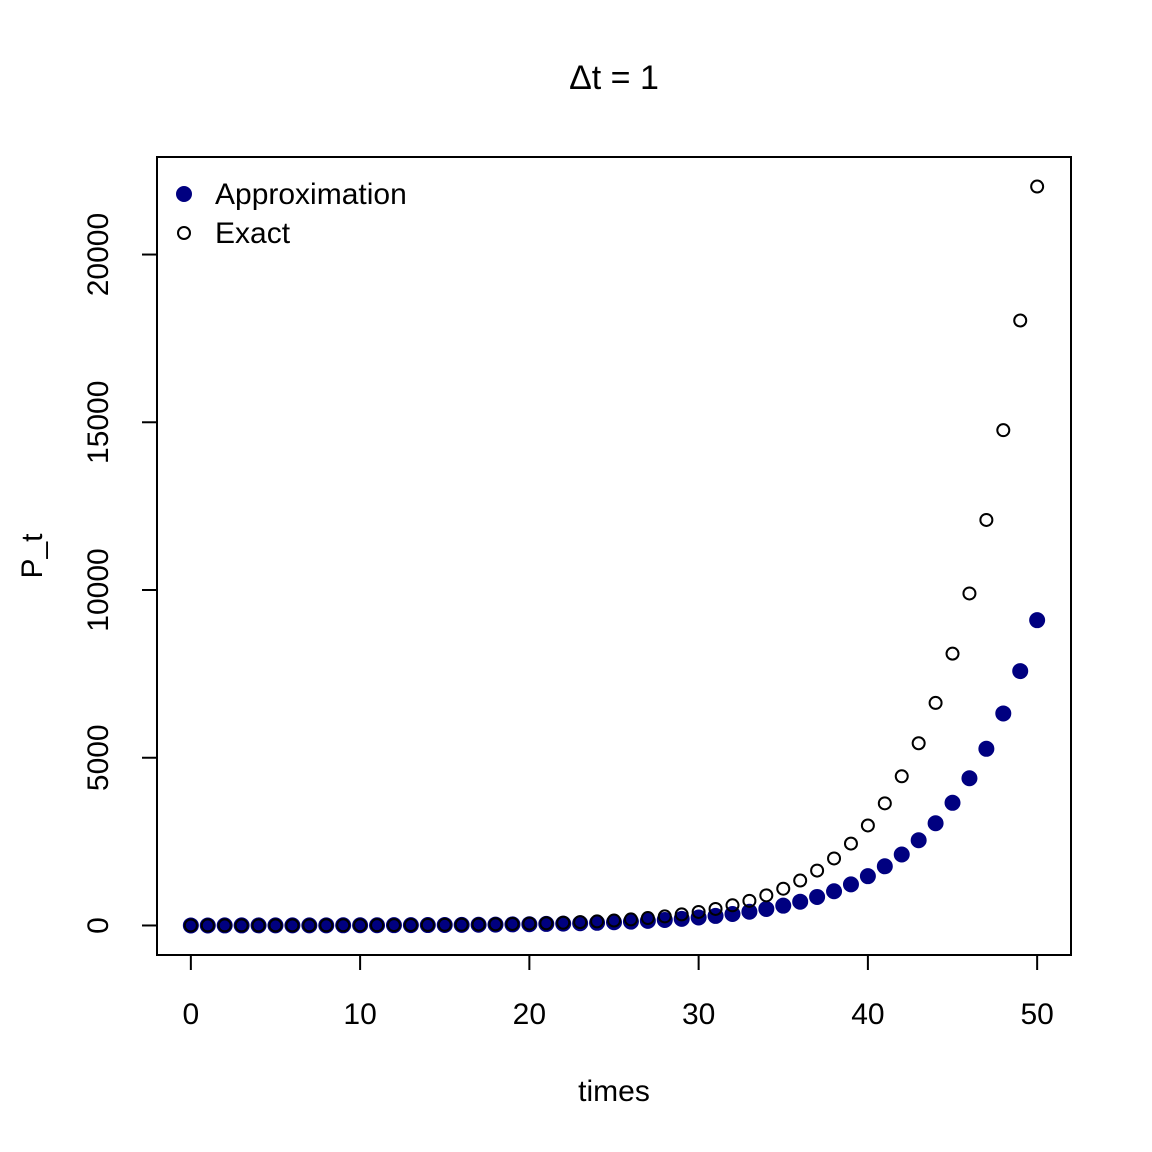 This screenshot has width=1152, height=1152. I want to click on y-tick-label: 0, so click(98, 925).